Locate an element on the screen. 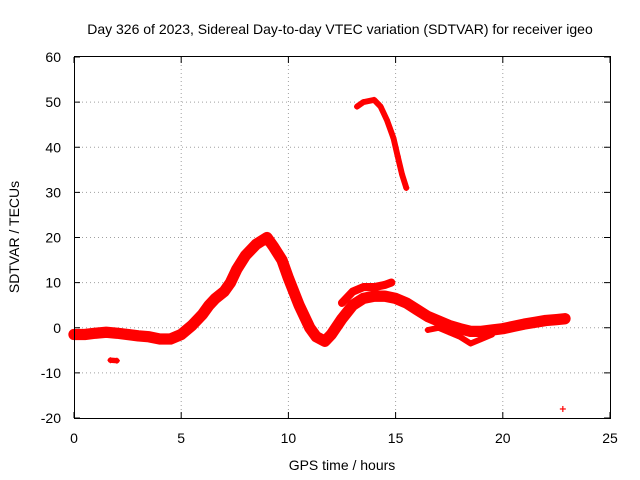 The width and height of the screenshot is (640, 480). y-tick-label: 10 is located at coordinates (53, 283).